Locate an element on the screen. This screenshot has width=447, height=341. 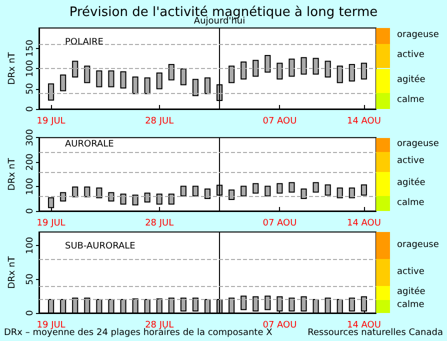
text: POLAIRE is located at coordinates (84, 43).